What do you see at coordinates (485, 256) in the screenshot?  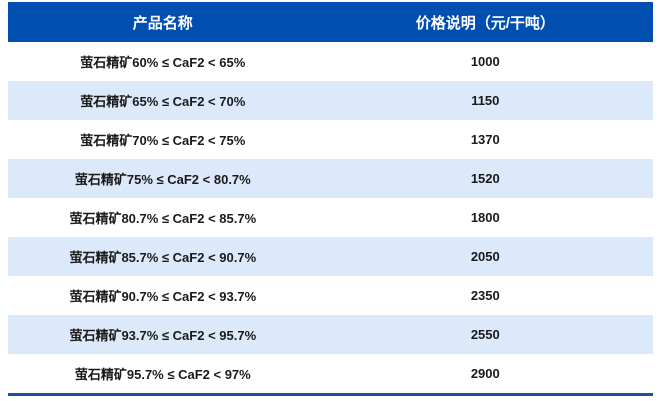 I see `price-value-cell: 2050` at bounding box center [485, 256].